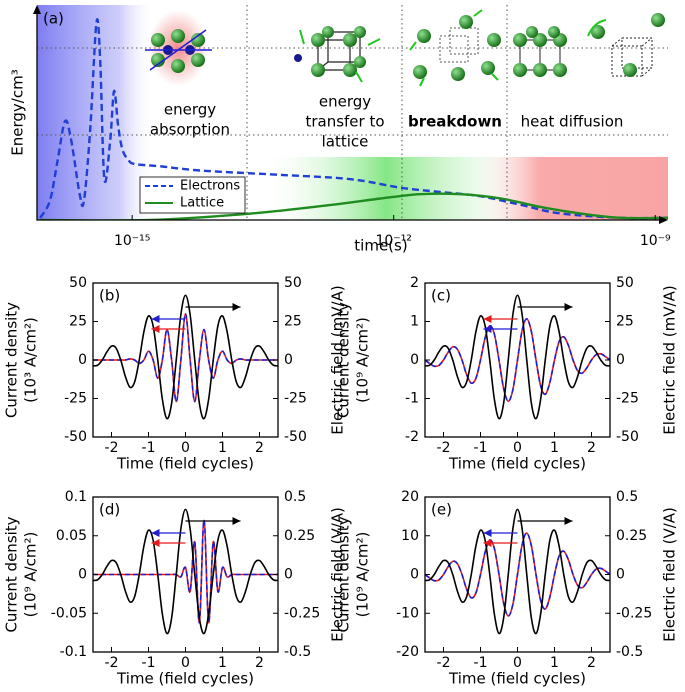 The image size is (685, 692). Describe the element at coordinates (76, 497) in the screenshot. I see `y-tick-label: 0.1` at that location.